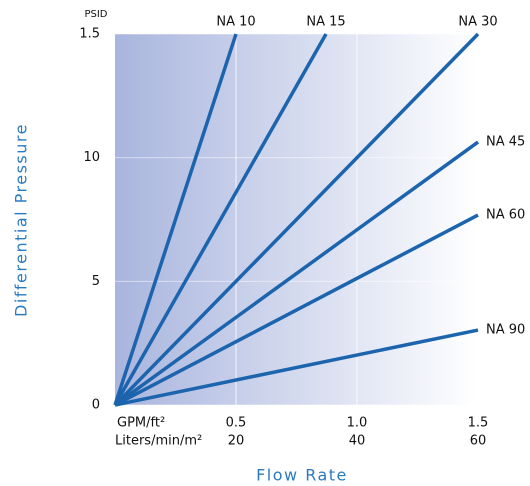 The image size is (530, 486). What do you see at coordinates (357, 423) in the screenshot?
I see `x-tick-label: 1.0` at bounding box center [357, 423].